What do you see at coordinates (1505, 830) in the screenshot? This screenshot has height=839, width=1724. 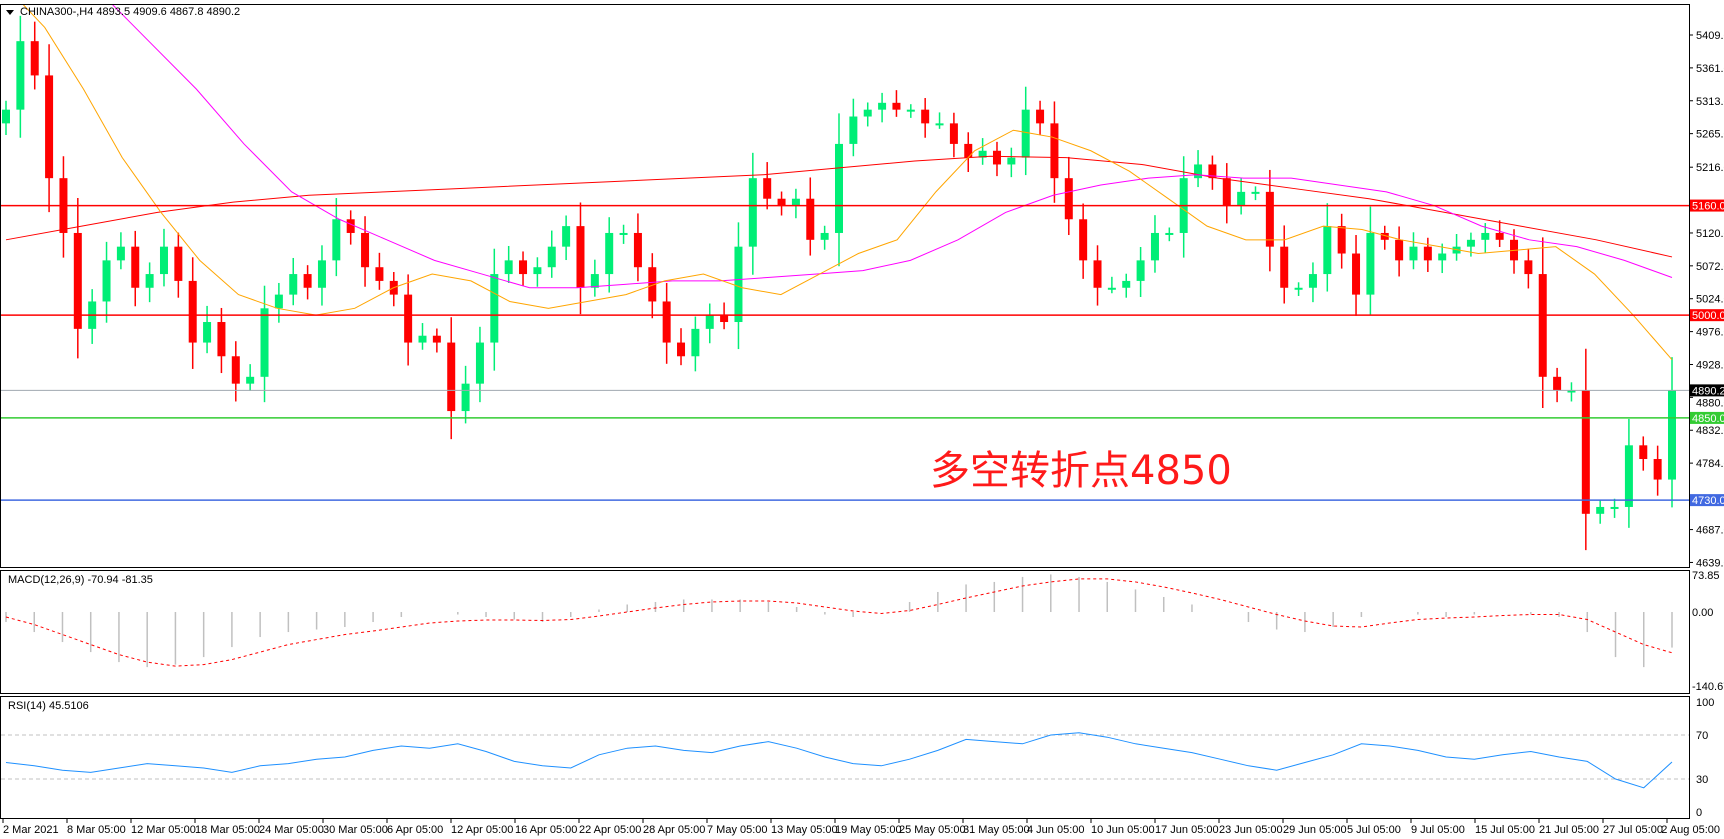 I see `time-label: 15 Jul 05:00` at bounding box center [1505, 830].